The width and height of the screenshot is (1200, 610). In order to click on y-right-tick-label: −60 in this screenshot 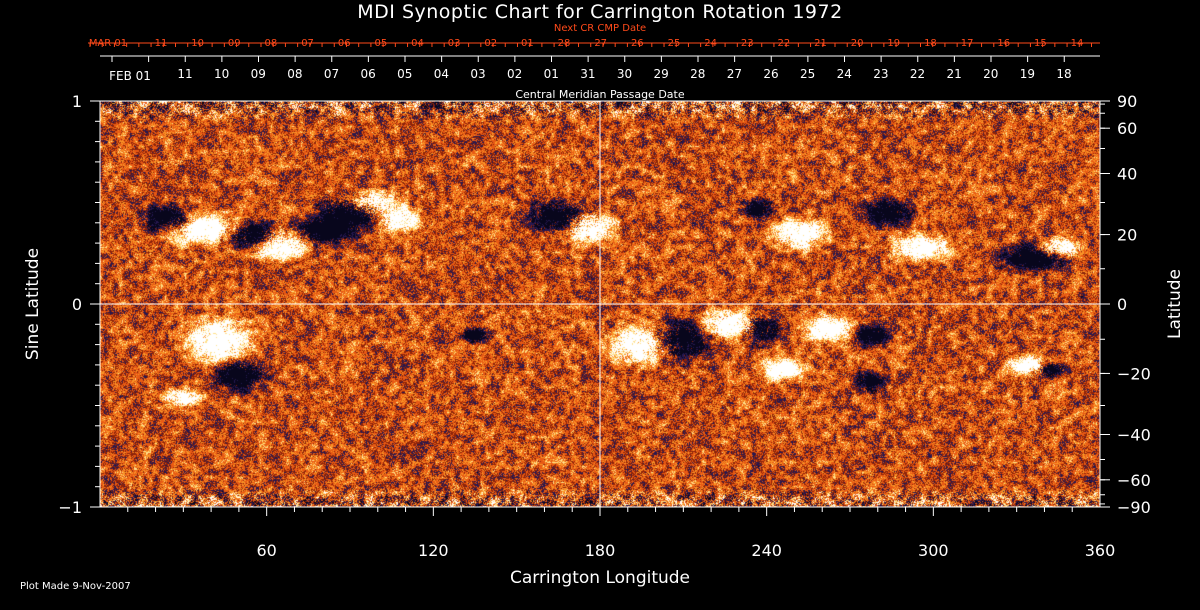, I will do `click(1134, 480)`.